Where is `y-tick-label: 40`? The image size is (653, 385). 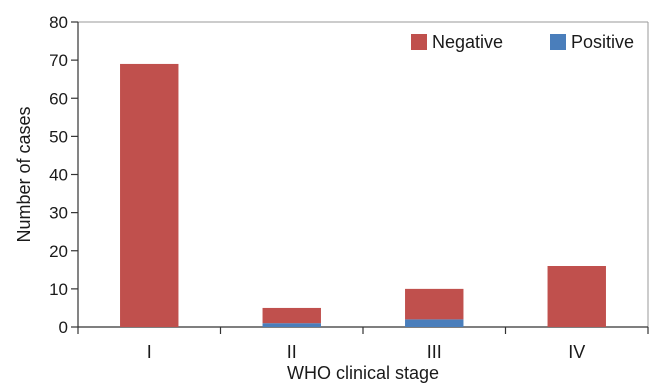
y-tick-label: 40 is located at coordinates (58, 175).